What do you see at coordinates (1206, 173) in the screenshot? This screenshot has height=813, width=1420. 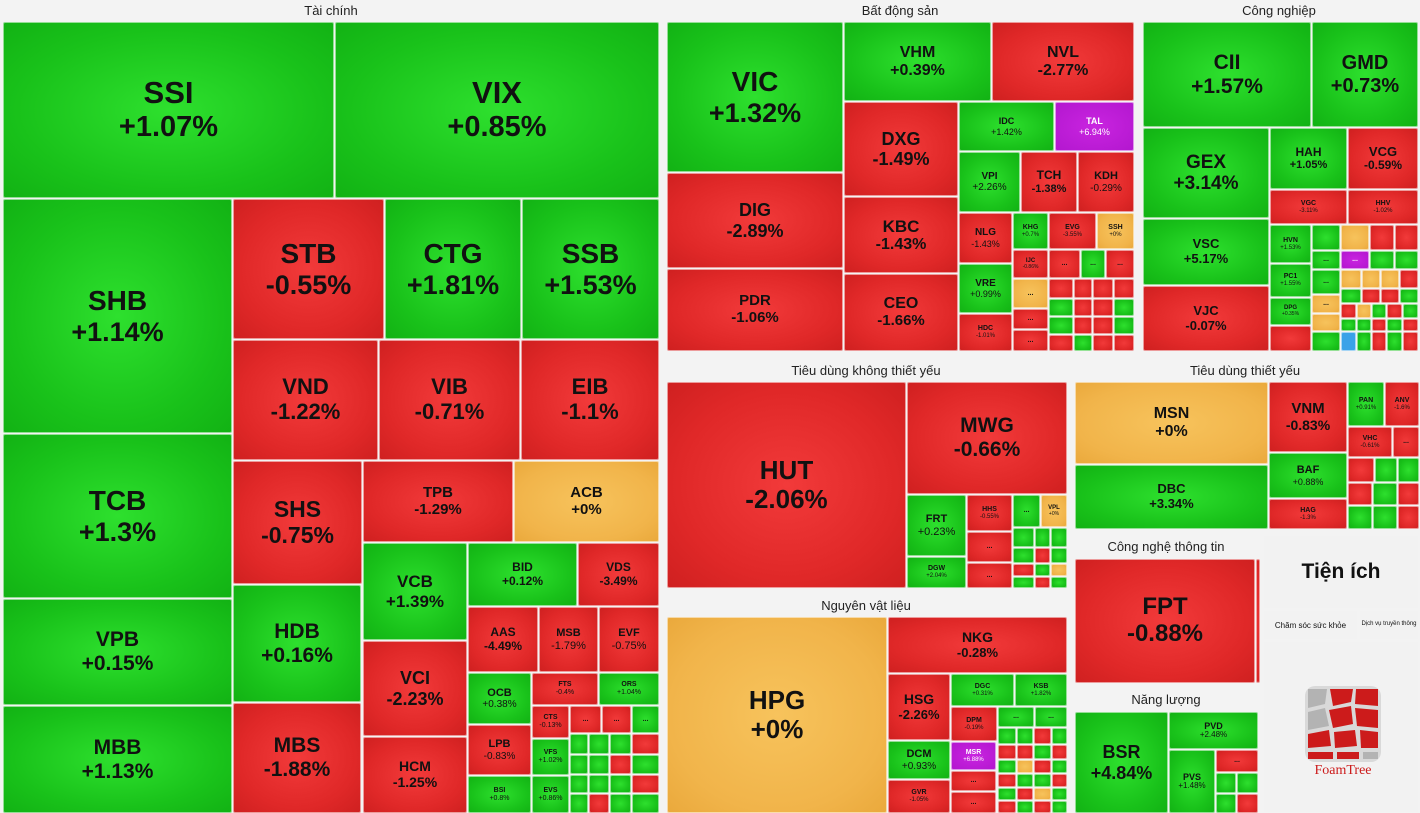 I see `stock-tile-gex: GEX +3.14%` at bounding box center [1206, 173].